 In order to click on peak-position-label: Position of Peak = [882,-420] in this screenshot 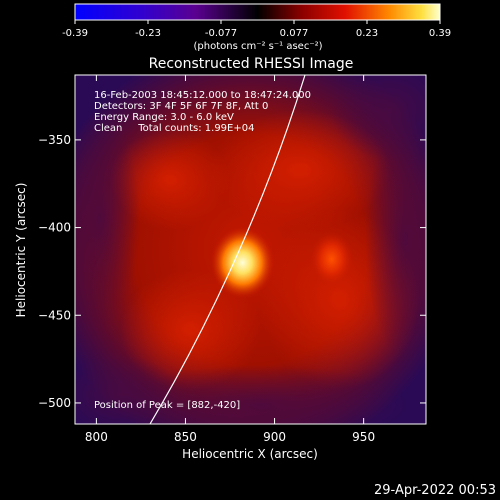, I will do `click(167, 405)`.